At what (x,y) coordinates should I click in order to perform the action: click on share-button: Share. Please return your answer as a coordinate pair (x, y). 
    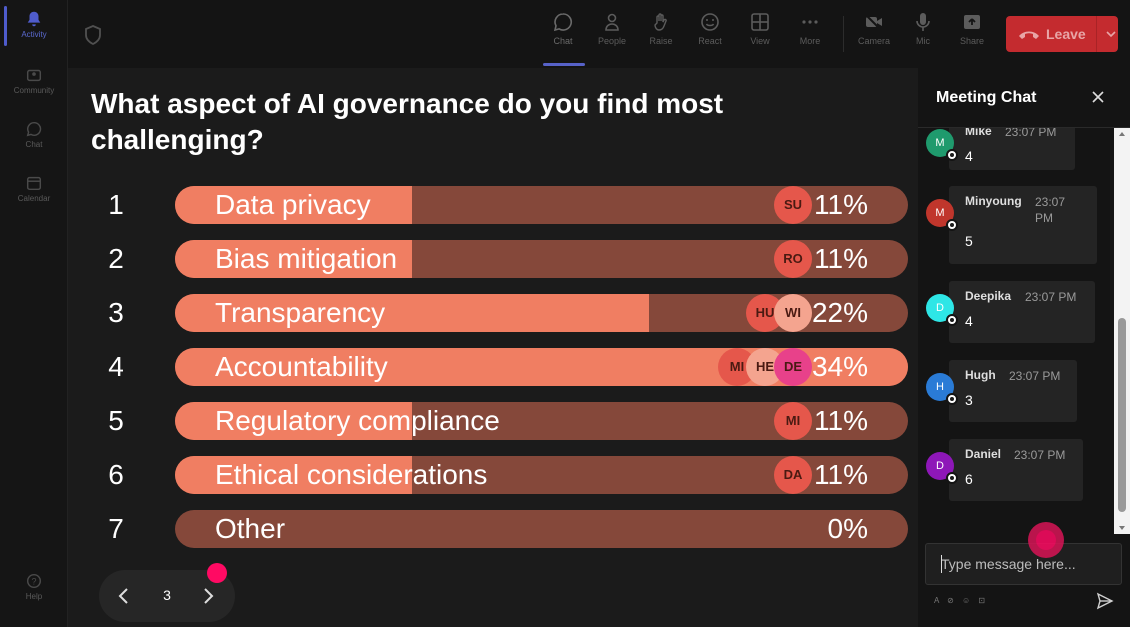
    Looking at the image, I should click on (972, 29).